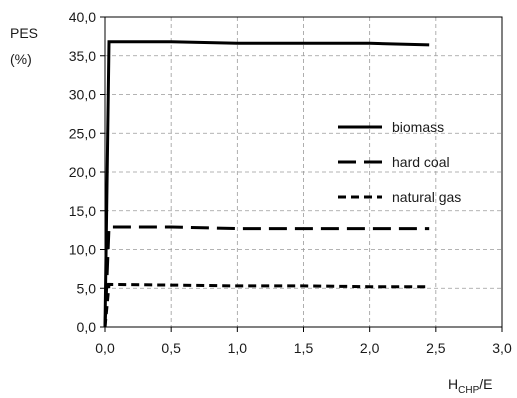 The width and height of the screenshot is (517, 398). I want to click on legend-label-biomass: biomass, so click(418, 127).